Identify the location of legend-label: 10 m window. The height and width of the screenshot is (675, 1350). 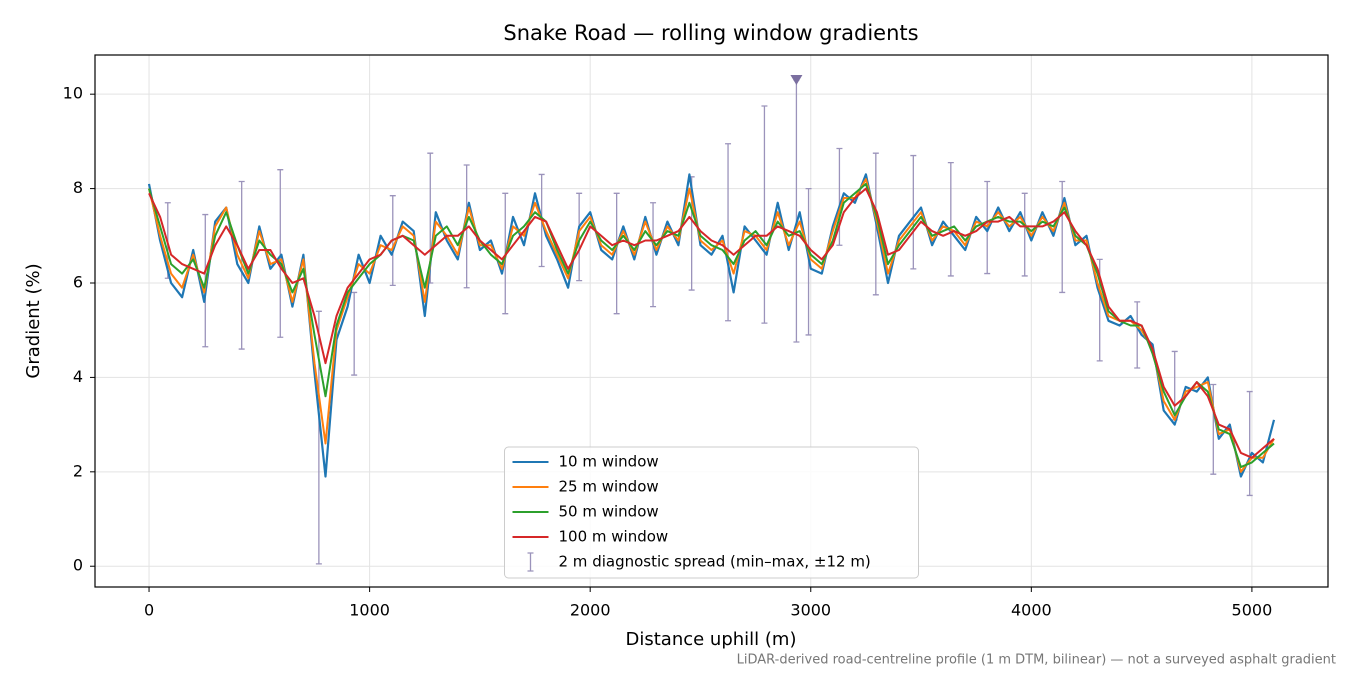
(609, 462).